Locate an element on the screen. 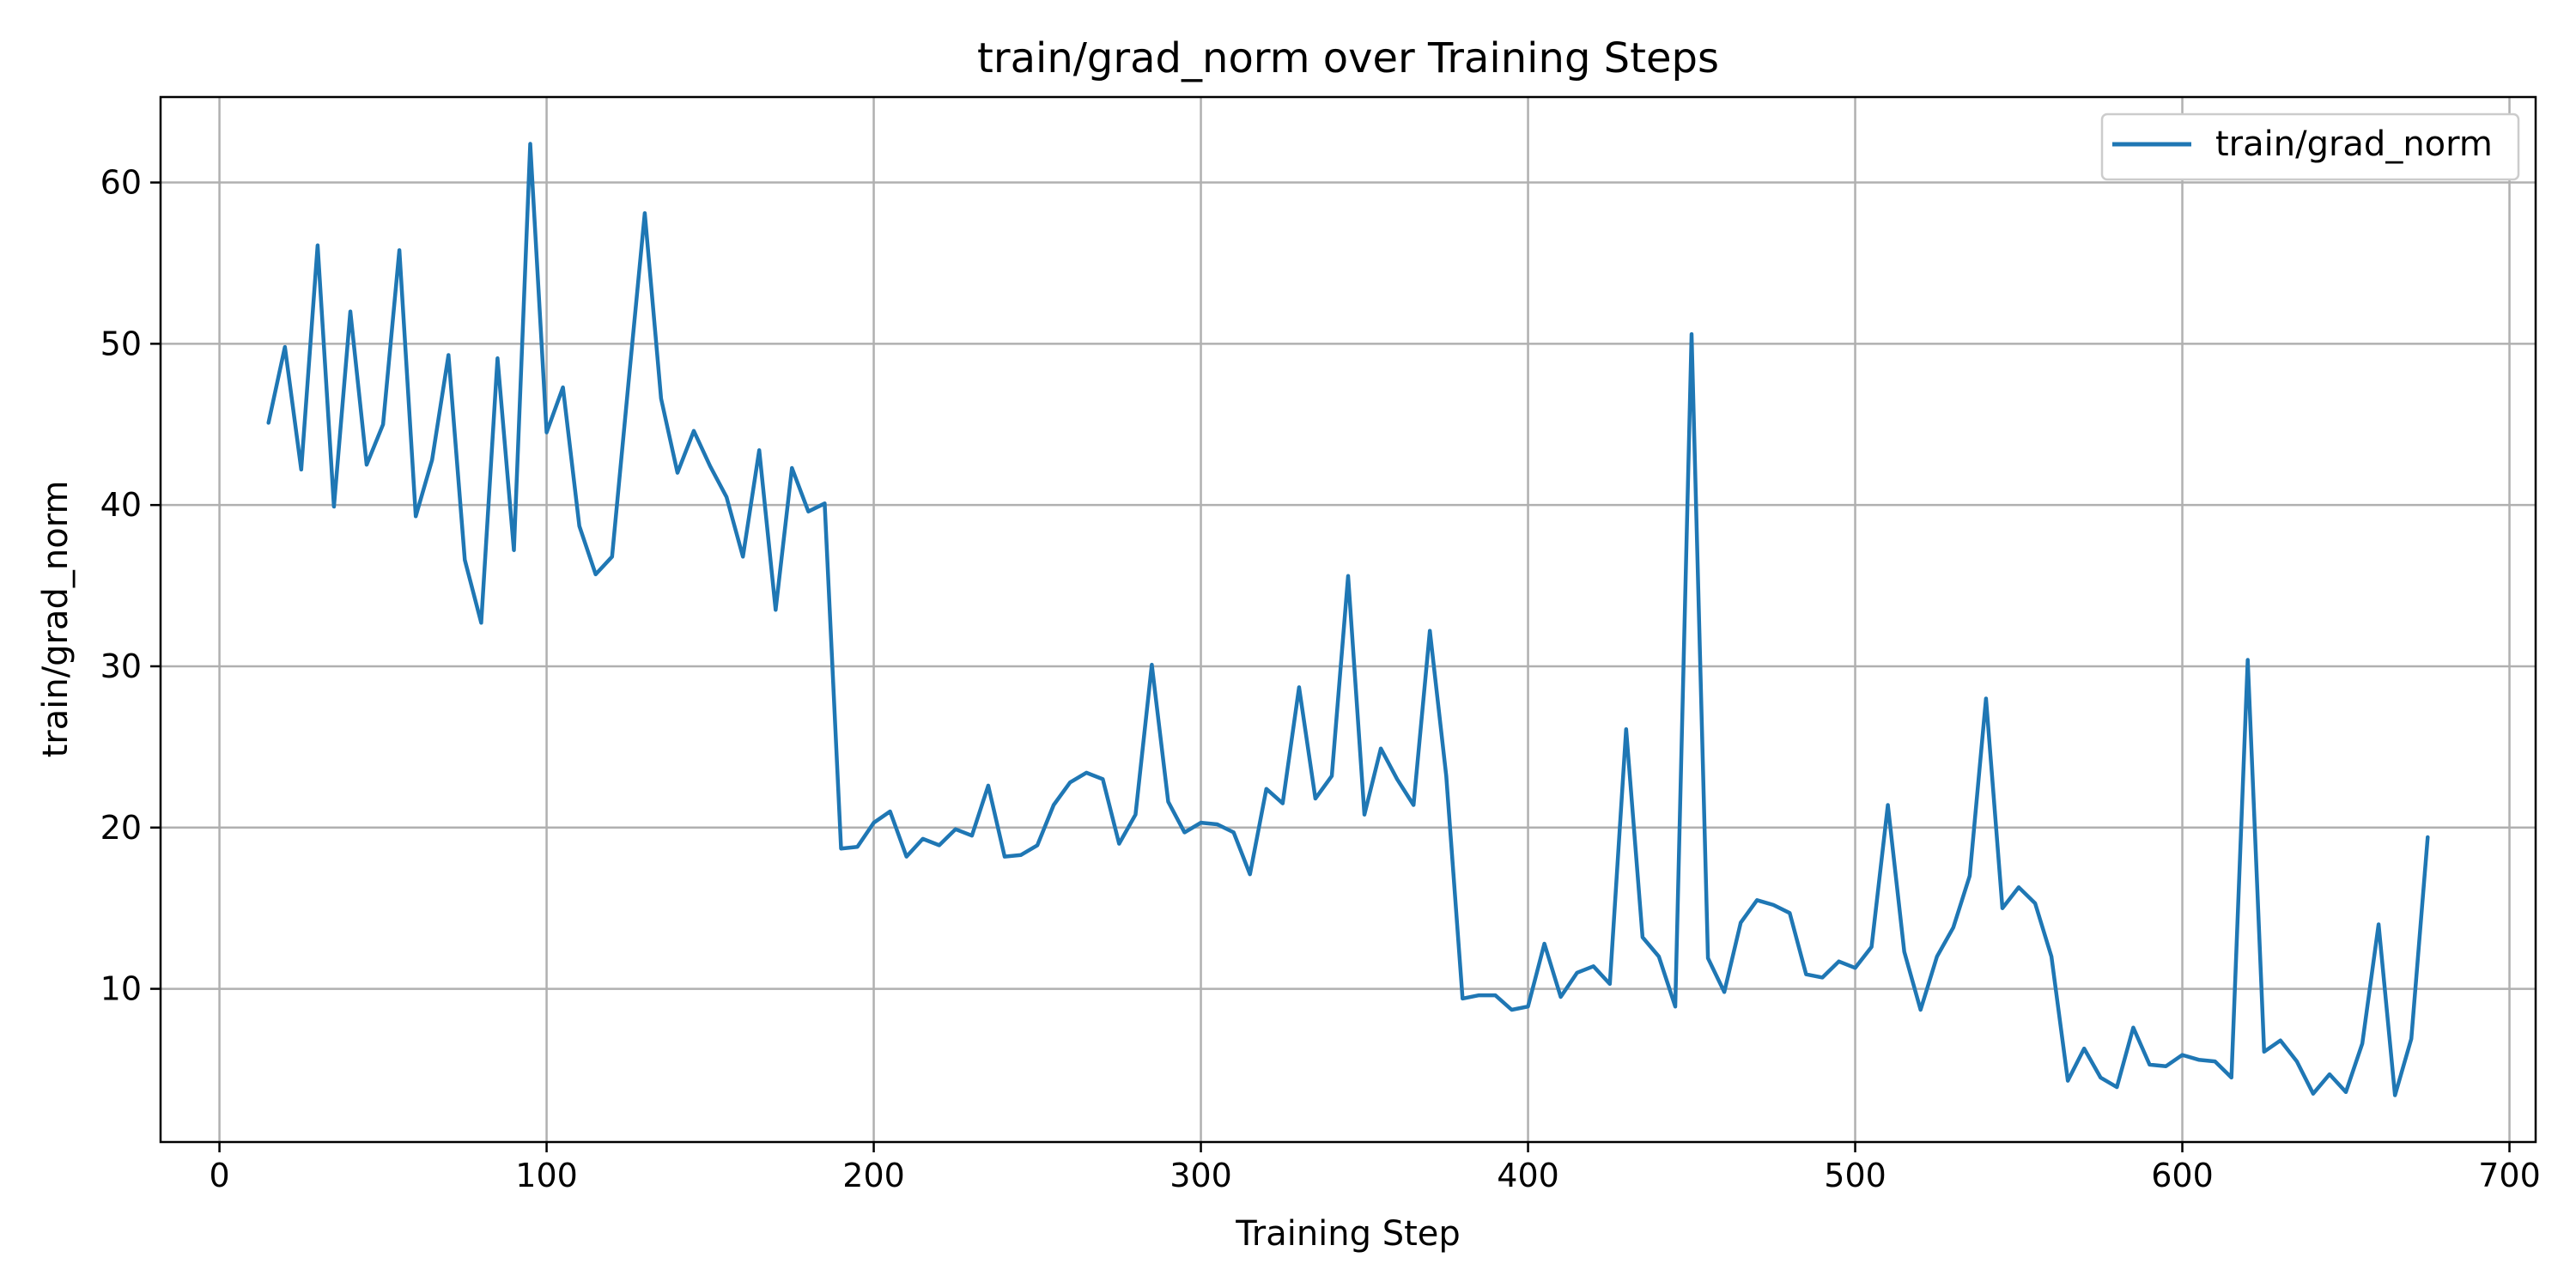  x-tick-label: 300 is located at coordinates (1201, 1175).